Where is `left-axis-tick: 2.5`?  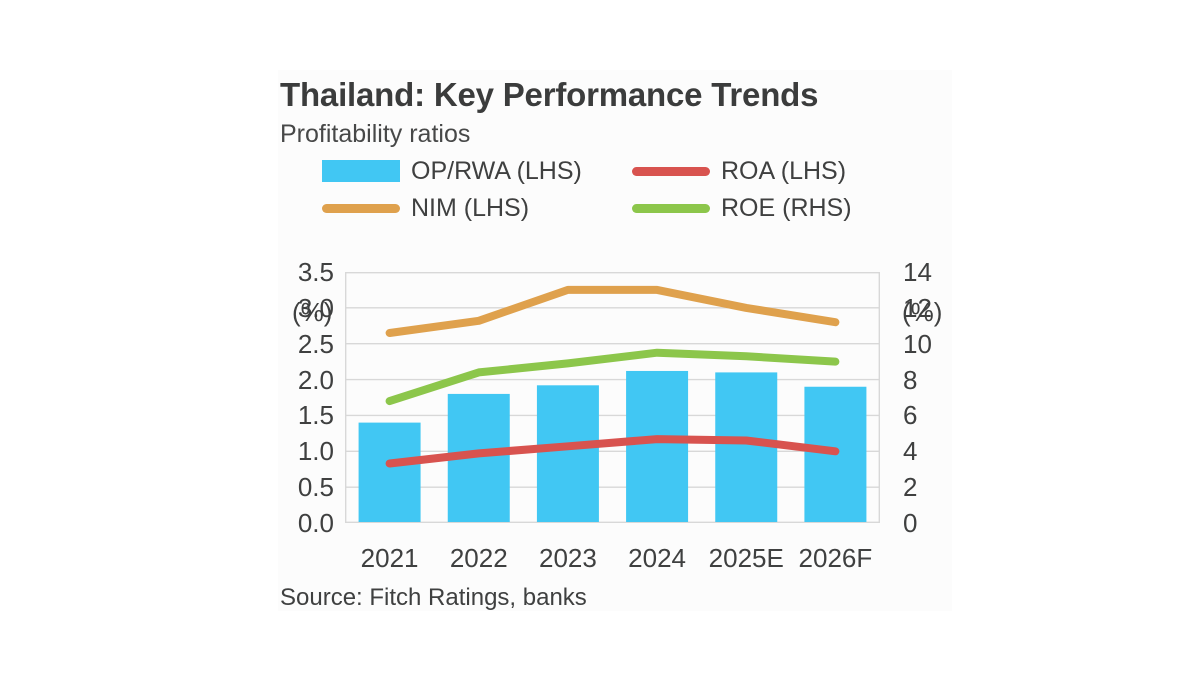 left-axis-tick: 2.5 is located at coordinates (315, 343).